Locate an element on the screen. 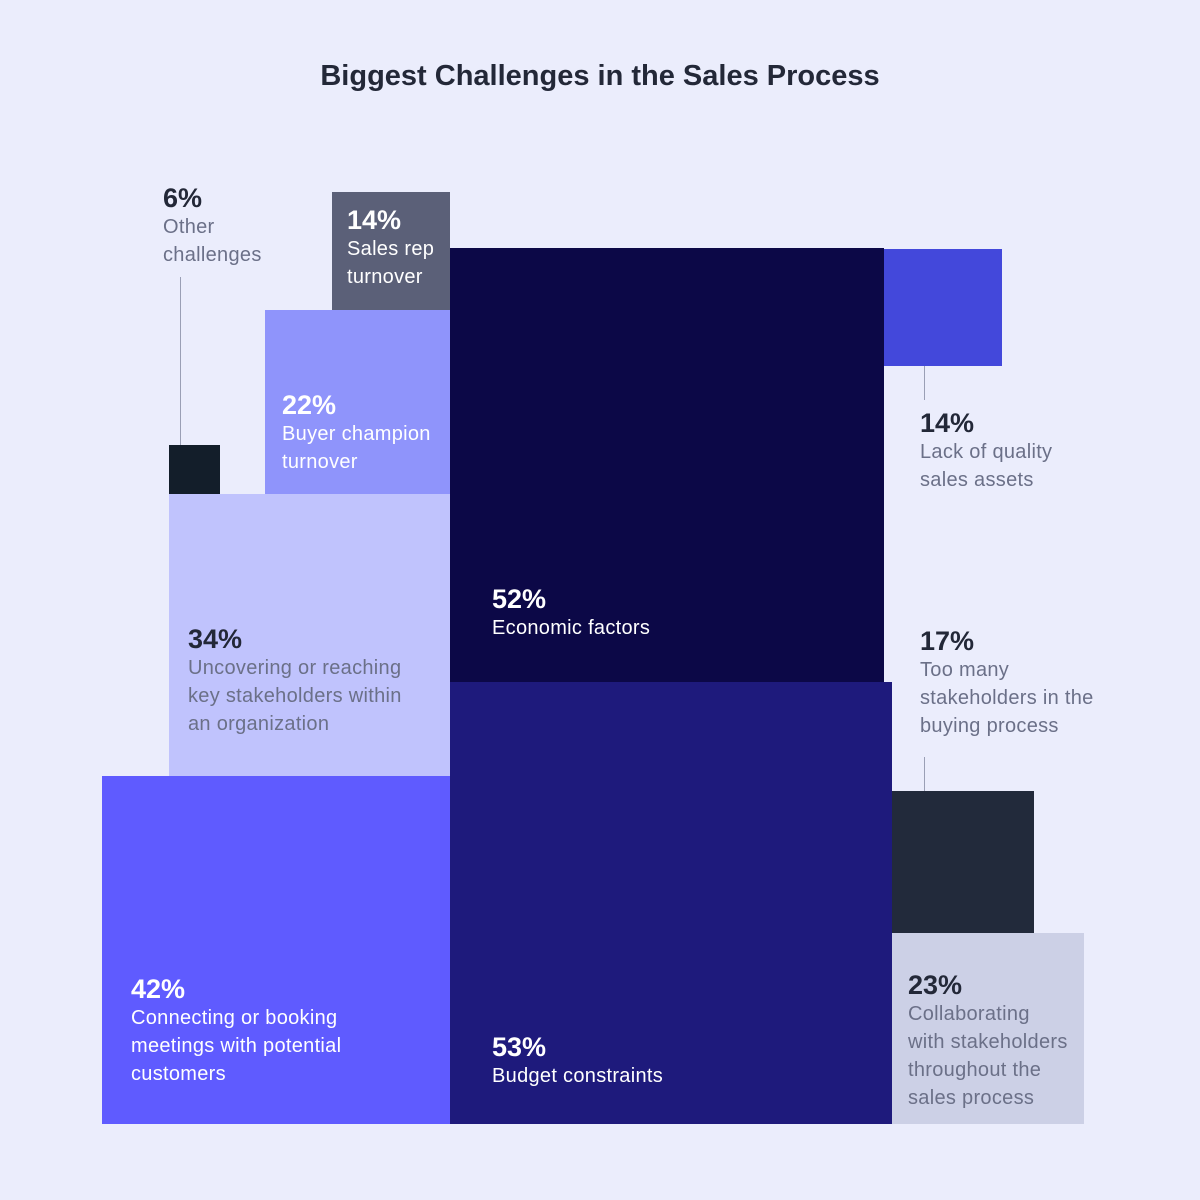 The height and width of the screenshot is (1200, 1200). category-label-line: stakeholders in the is located at coordinates (1007, 698).